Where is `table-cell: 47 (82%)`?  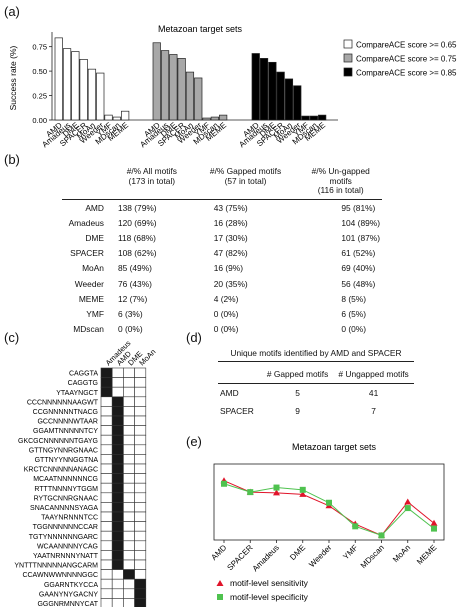 table-cell: 47 (82%) is located at coordinates (230, 253).